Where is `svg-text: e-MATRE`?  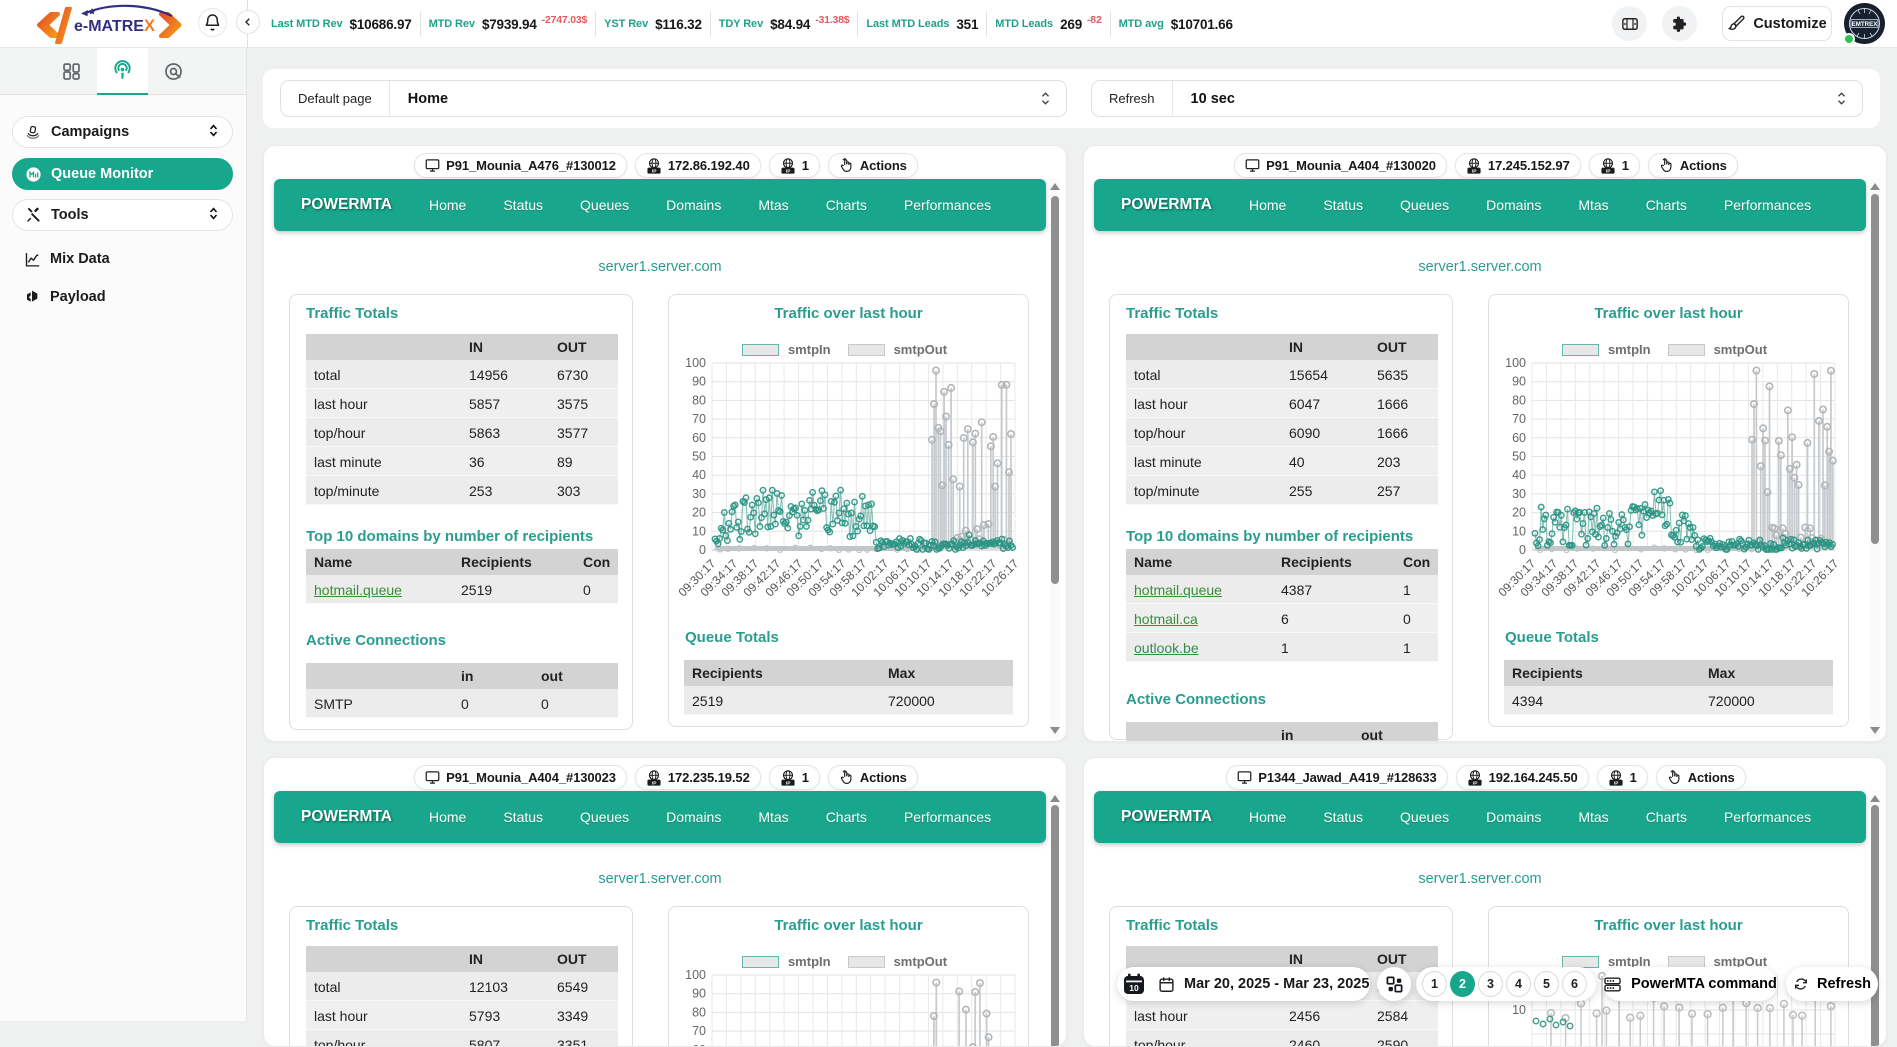
svg-text: e-MATRE is located at coordinates (109, 26).